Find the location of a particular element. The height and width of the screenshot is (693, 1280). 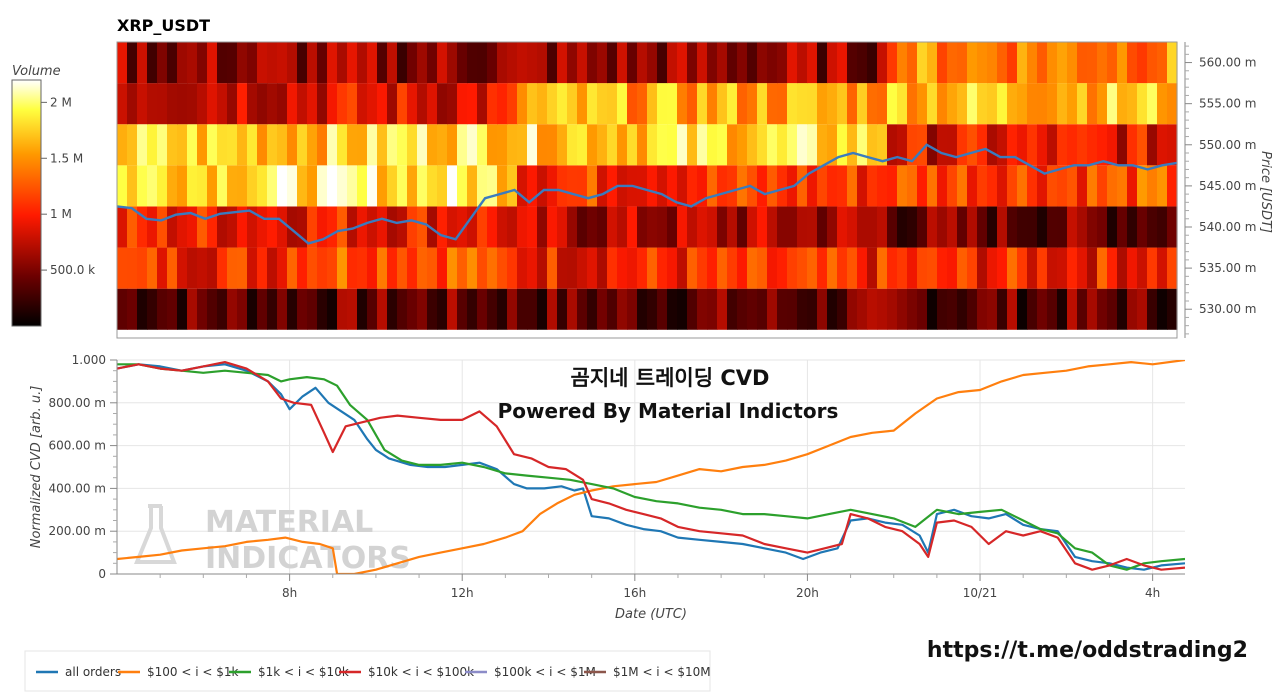

colorbar-tick-label: 1.5 M is located at coordinates (66, 158).